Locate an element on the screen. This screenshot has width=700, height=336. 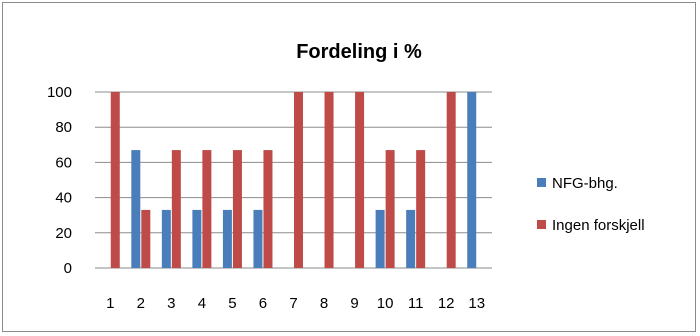
x-axis-ticks: 1 2 3 4 5 6 7 8 9 10 11 12 13 is located at coordinates (295, 303).